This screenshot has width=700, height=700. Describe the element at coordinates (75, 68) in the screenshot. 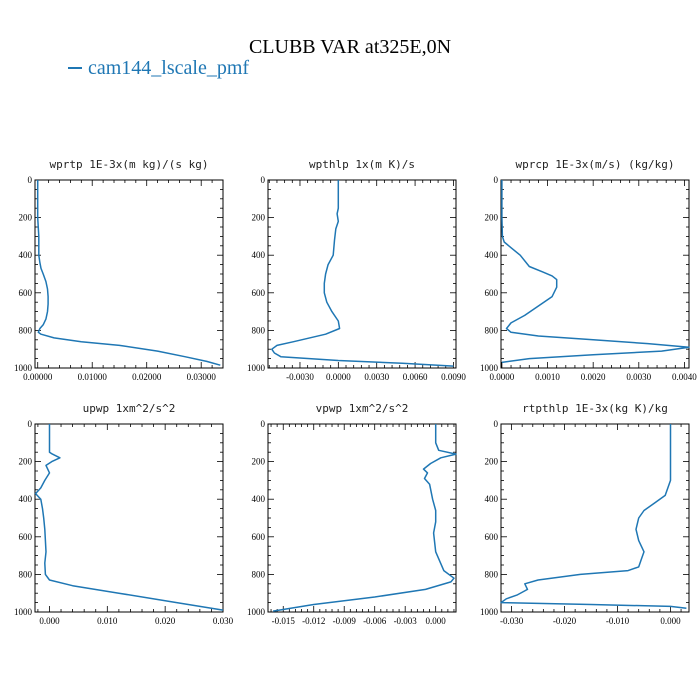

I see `legend-line-icon` at that location.